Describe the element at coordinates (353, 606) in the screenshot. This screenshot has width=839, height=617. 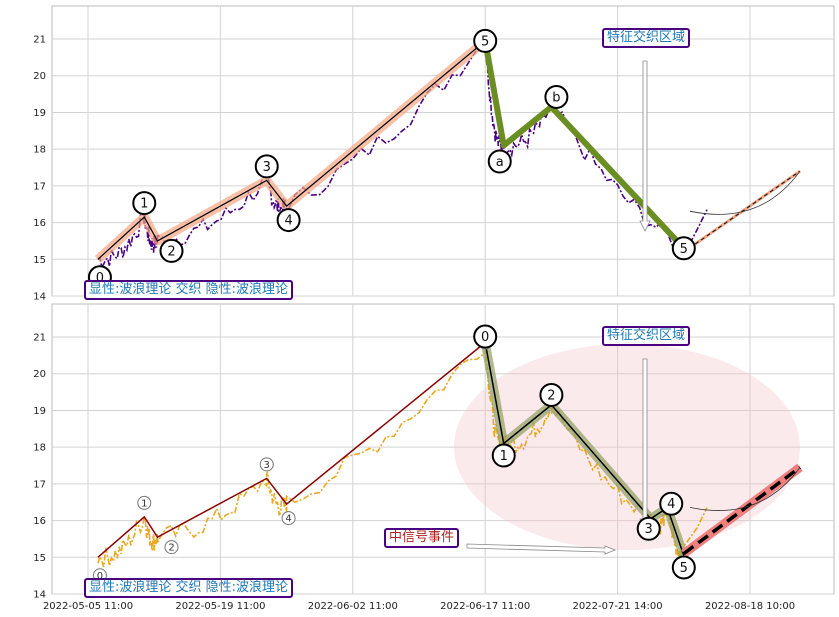
I see `x-tick-label: 2022-06-02 11:00` at that location.